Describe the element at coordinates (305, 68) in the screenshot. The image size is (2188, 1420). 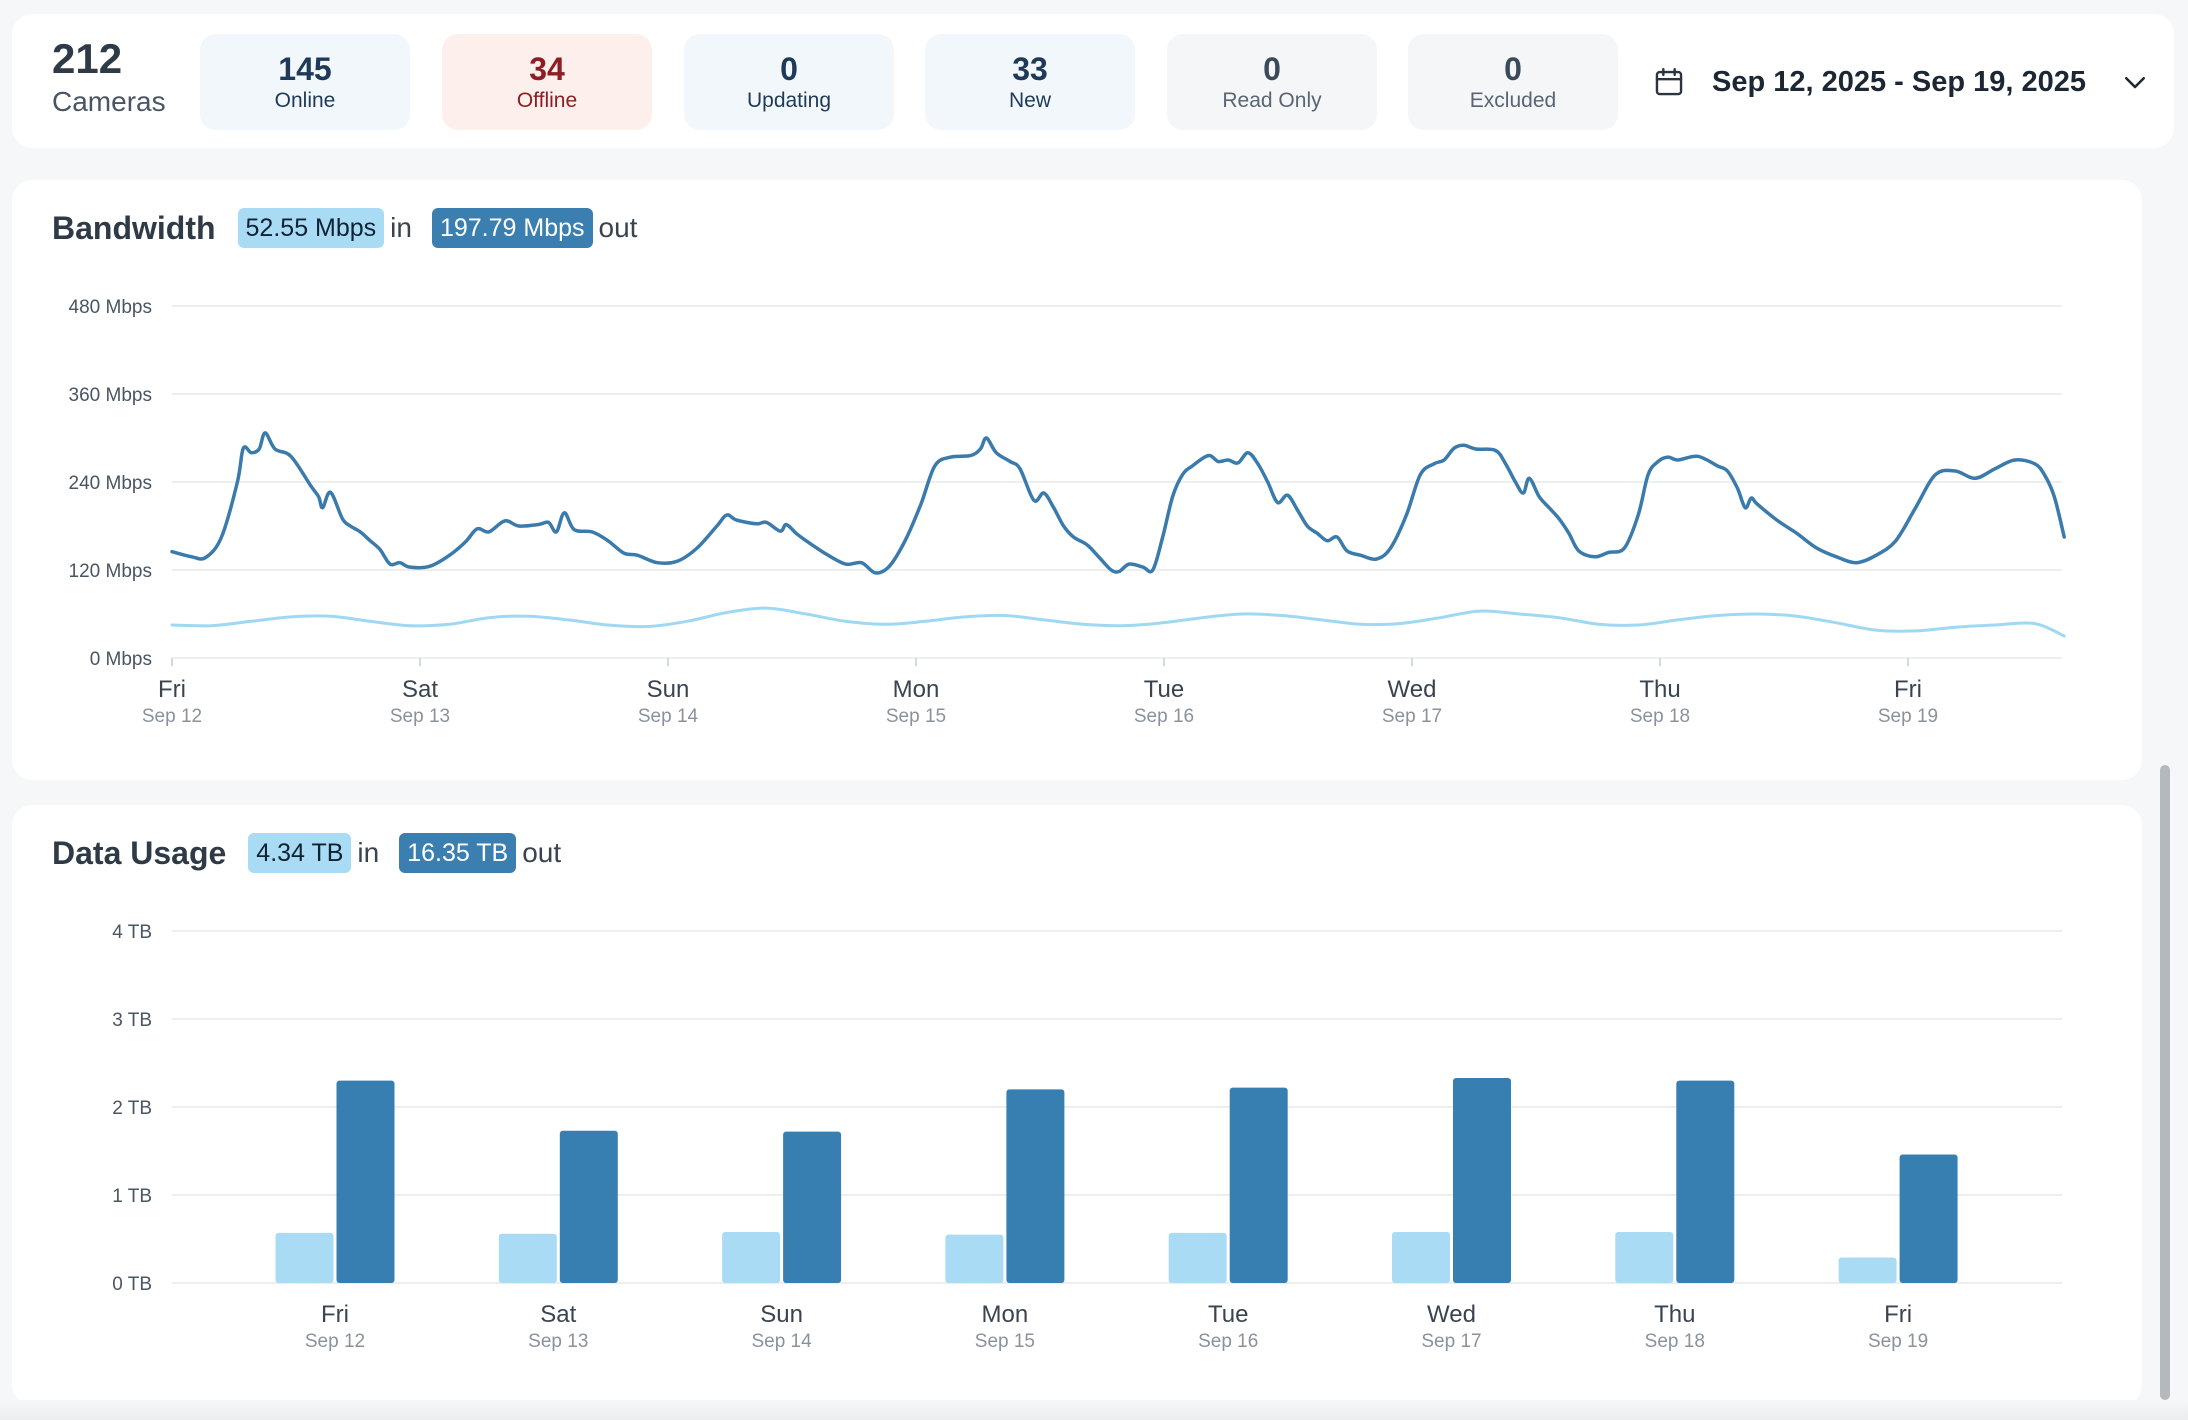
I see `stat-value: 145` at that location.